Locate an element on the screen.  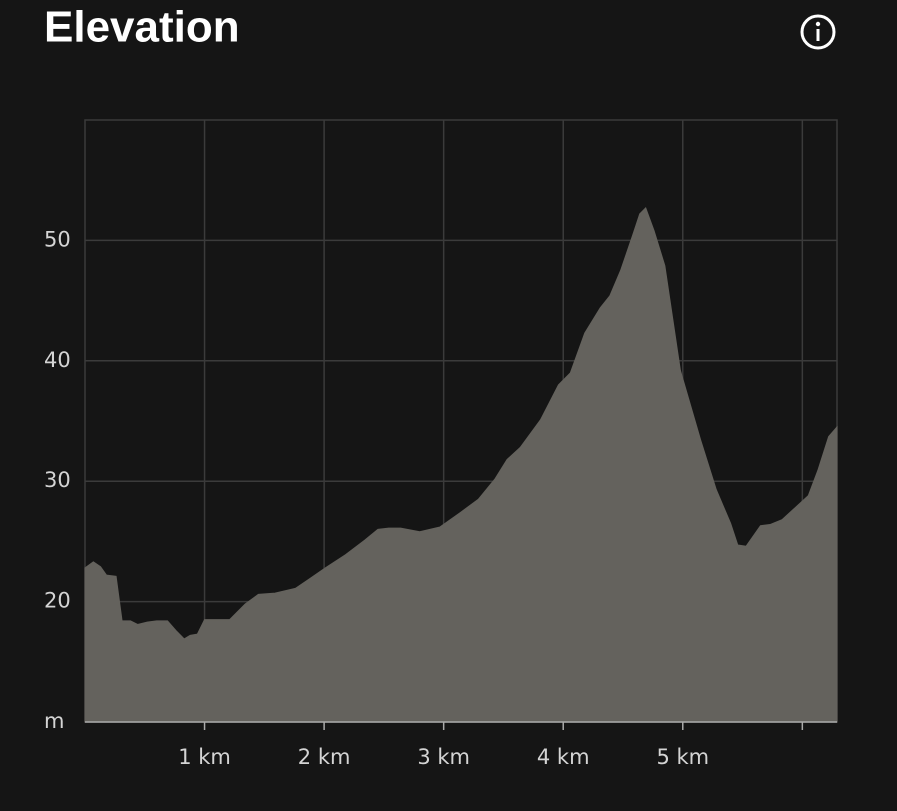
y-tick-label: 40 is located at coordinates (57, 360).